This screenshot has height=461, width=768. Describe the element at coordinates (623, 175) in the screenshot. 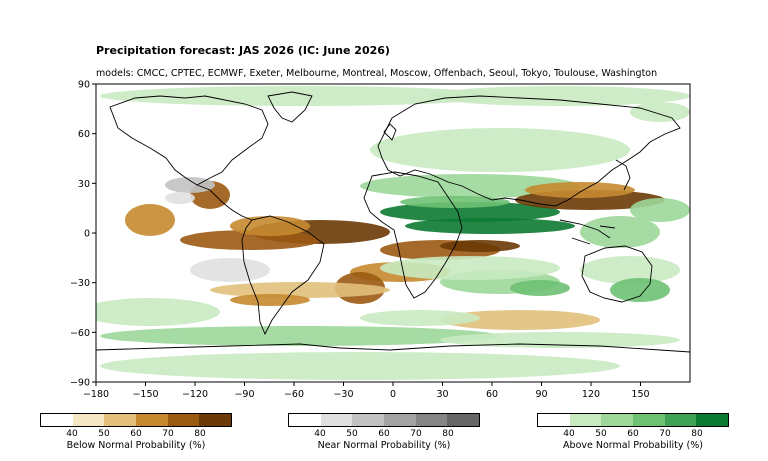

I see `coast-japan` at that location.